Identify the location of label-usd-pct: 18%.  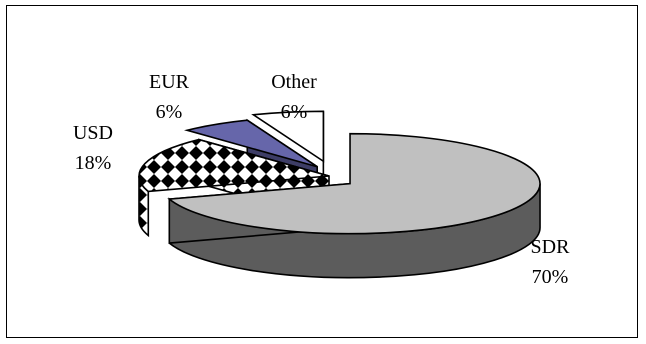
(93, 163).